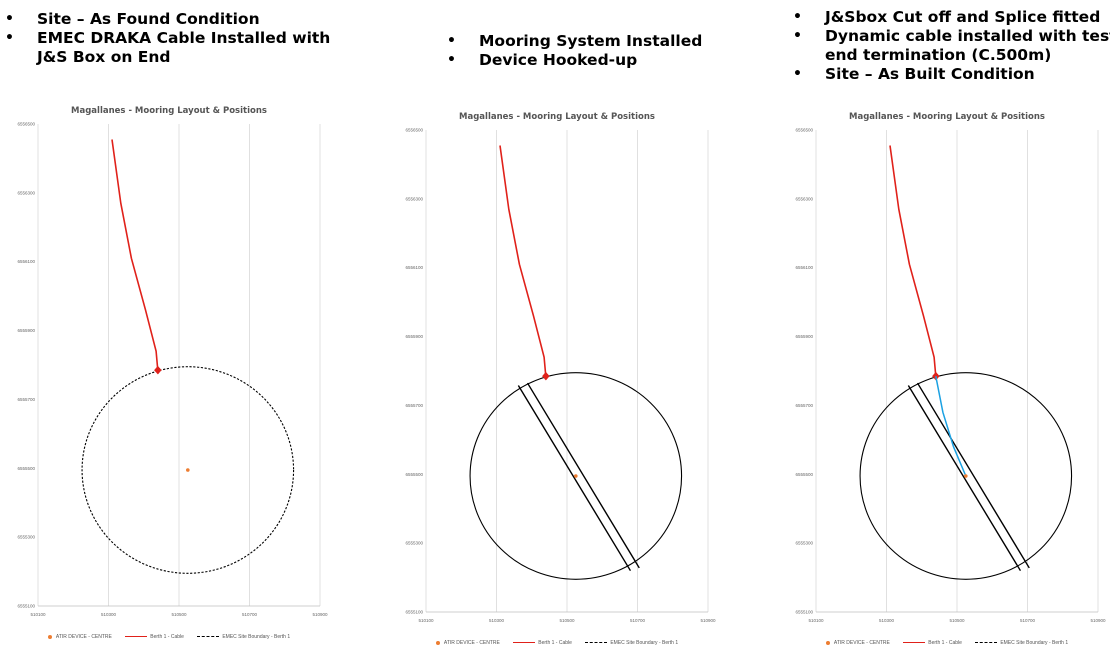 This screenshot has height=653, width=1110. Describe the element at coordinates (951, 426) in the screenshot. I see `dynamic-cable-line` at that location.